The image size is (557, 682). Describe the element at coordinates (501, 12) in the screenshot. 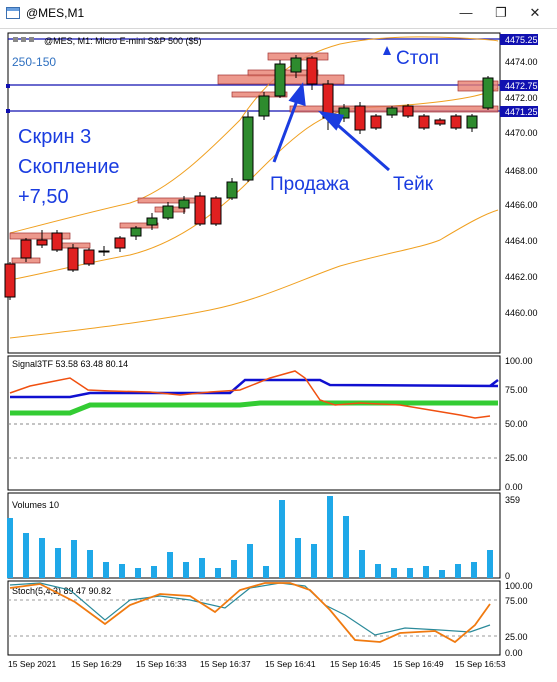

I see `restore-button: ❐` at that location.